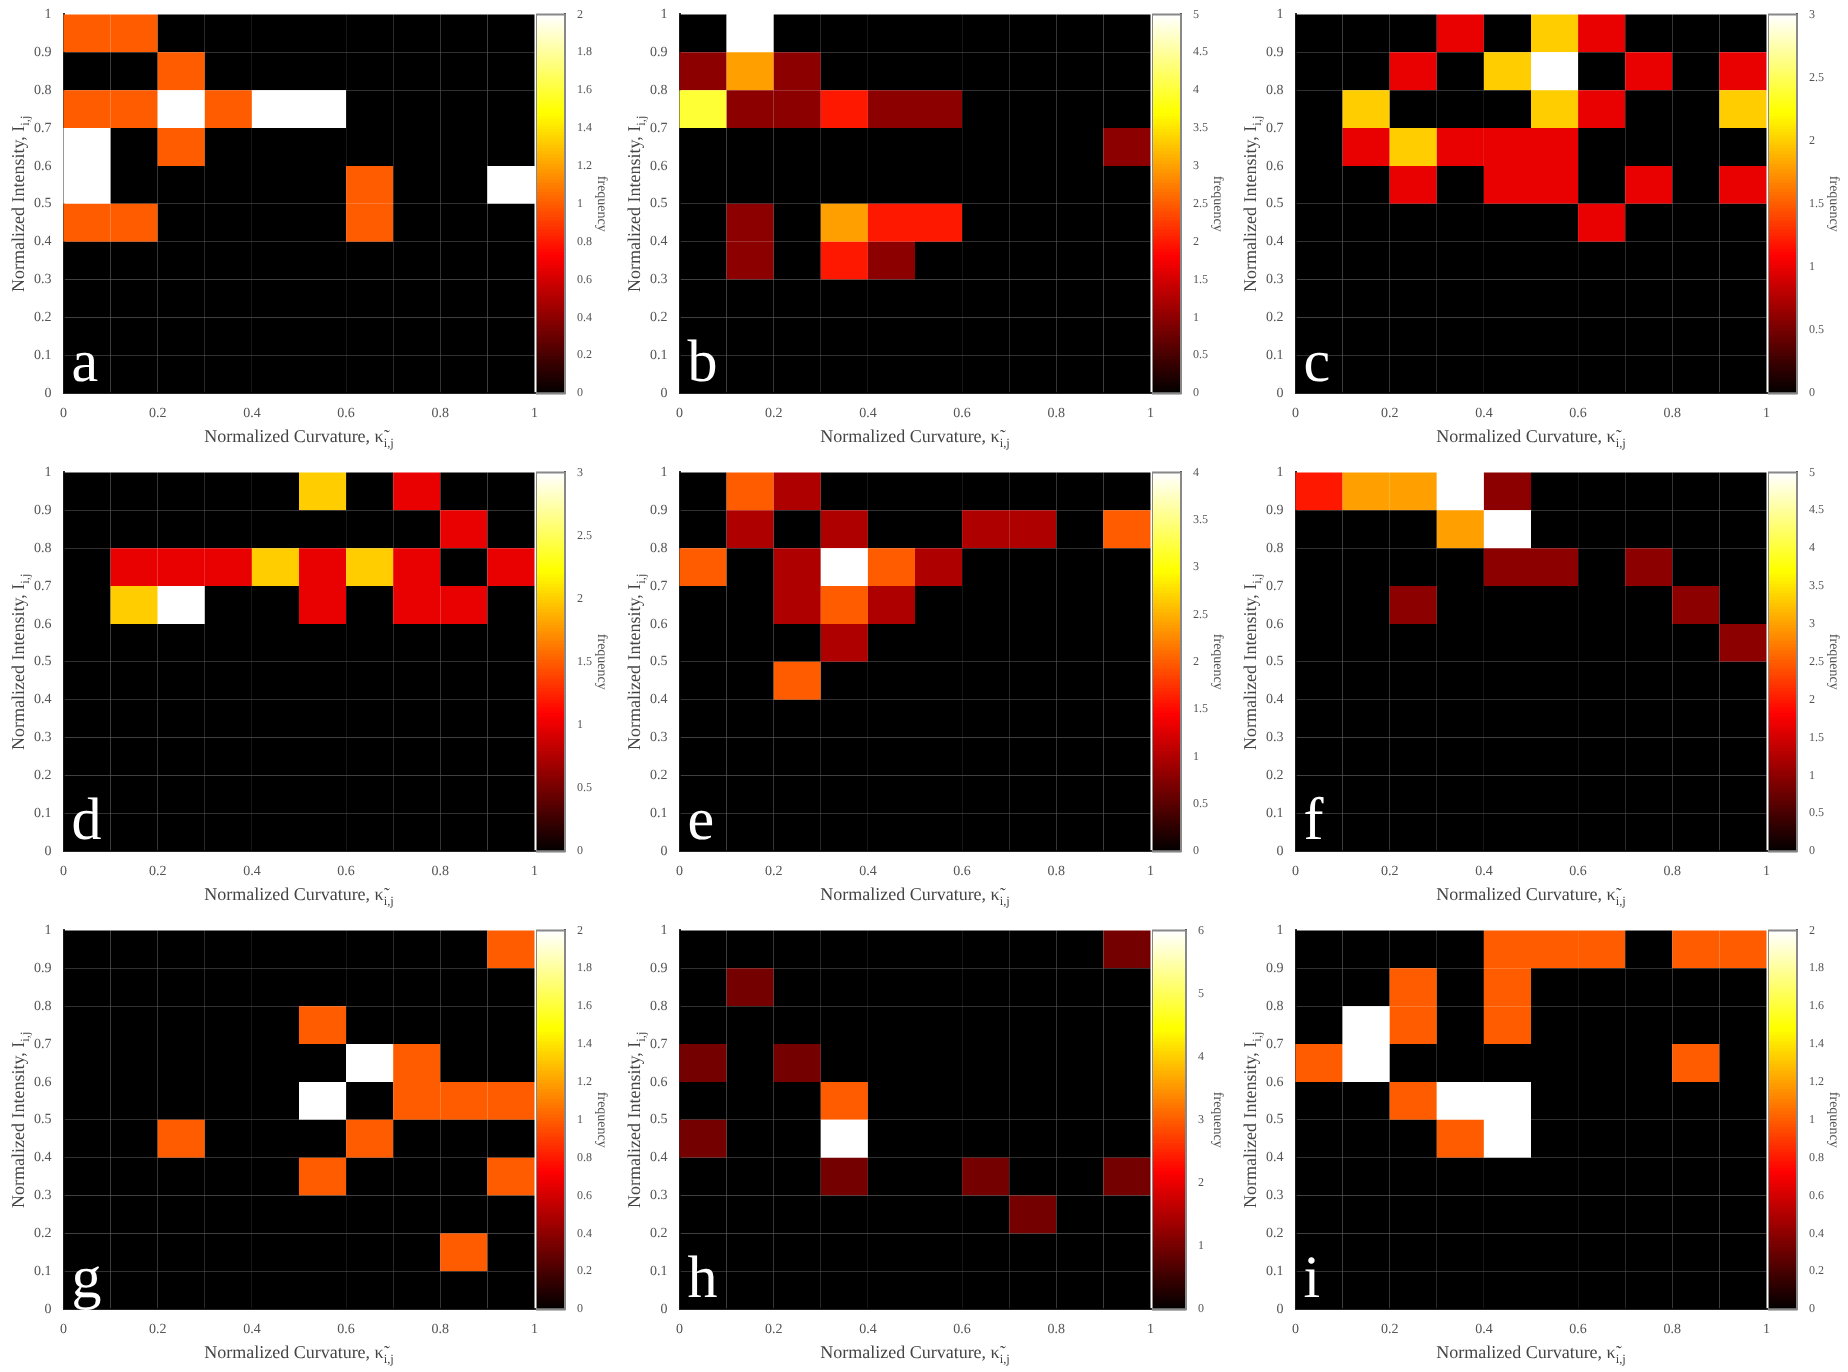  What do you see at coordinates (86, 820) in the screenshot?
I see `text: d` at bounding box center [86, 820].